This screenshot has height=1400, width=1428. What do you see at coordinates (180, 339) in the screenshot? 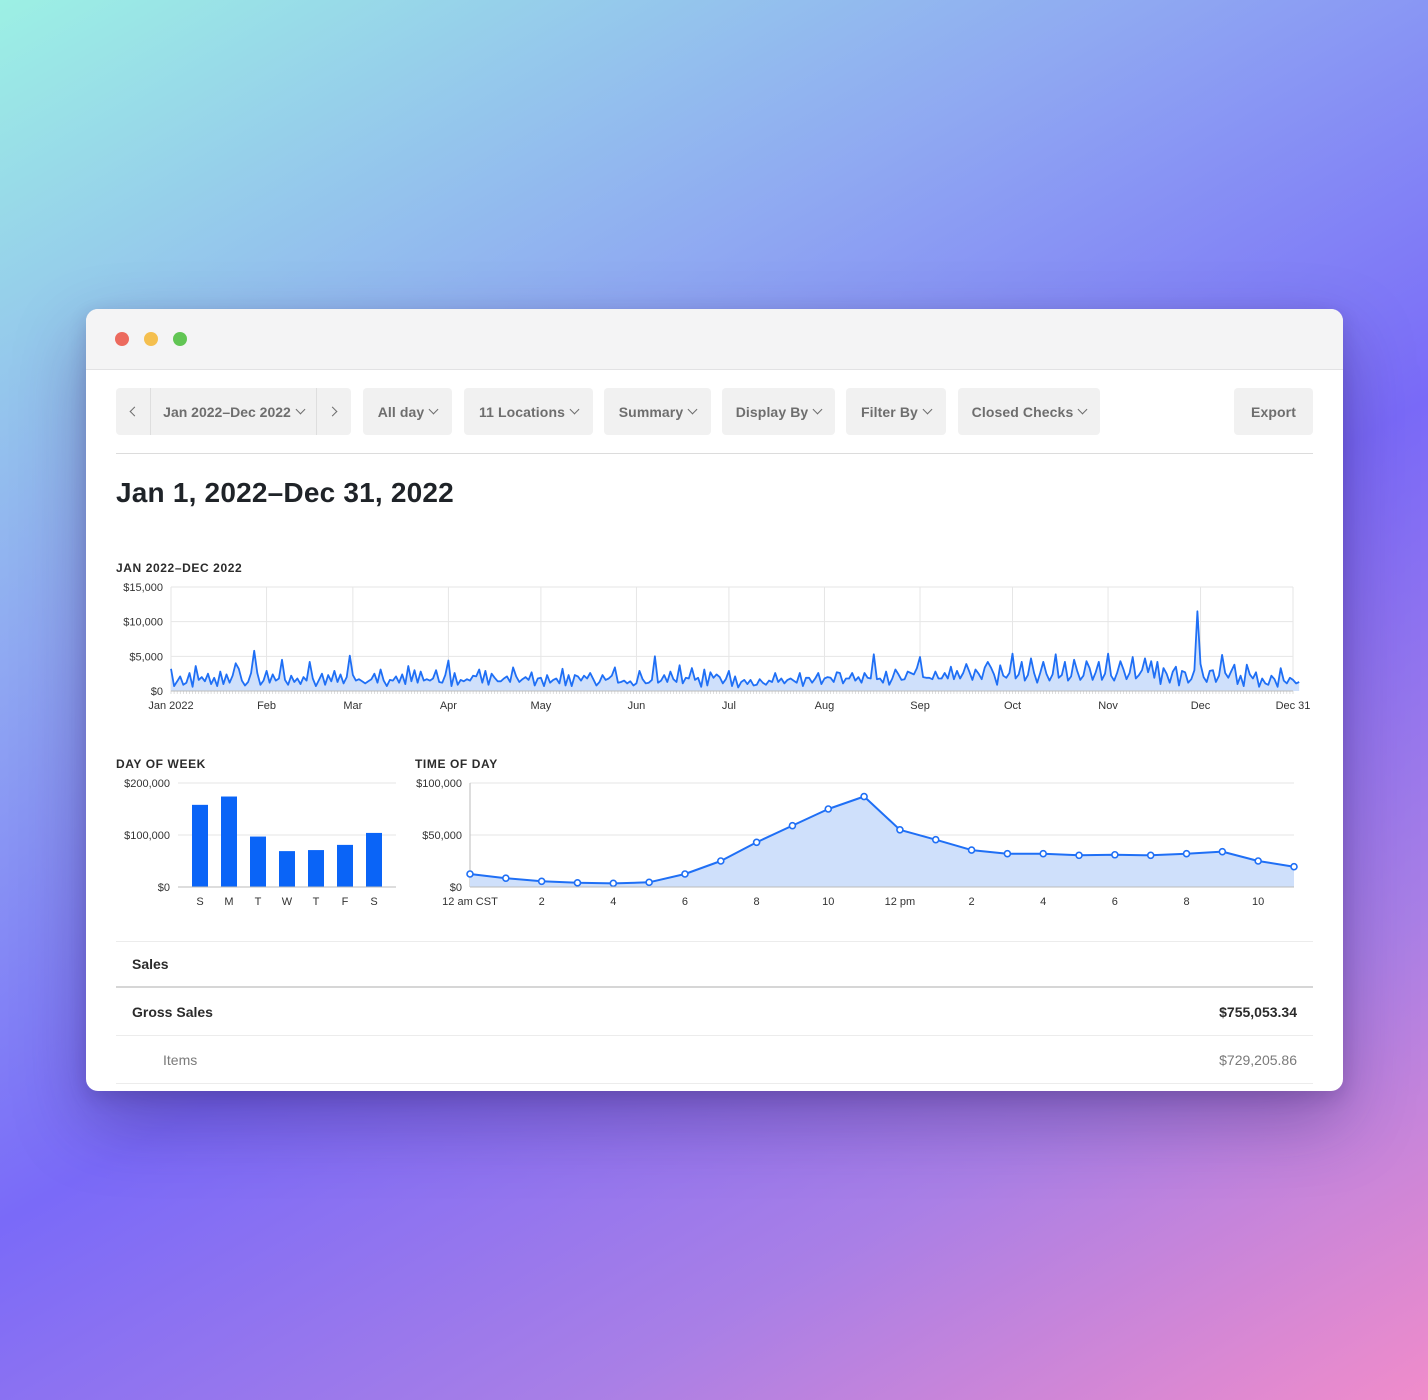
I see `zoom-window-button` at bounding box center [180, 339].